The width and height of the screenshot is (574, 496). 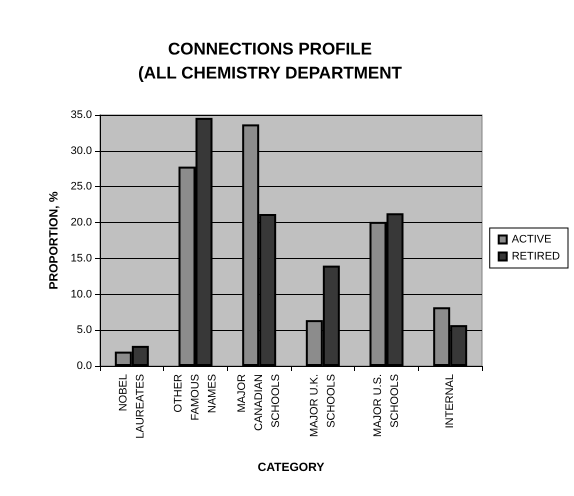 I want to click on legend-label: RETIRED, so click(x=536, y=256).